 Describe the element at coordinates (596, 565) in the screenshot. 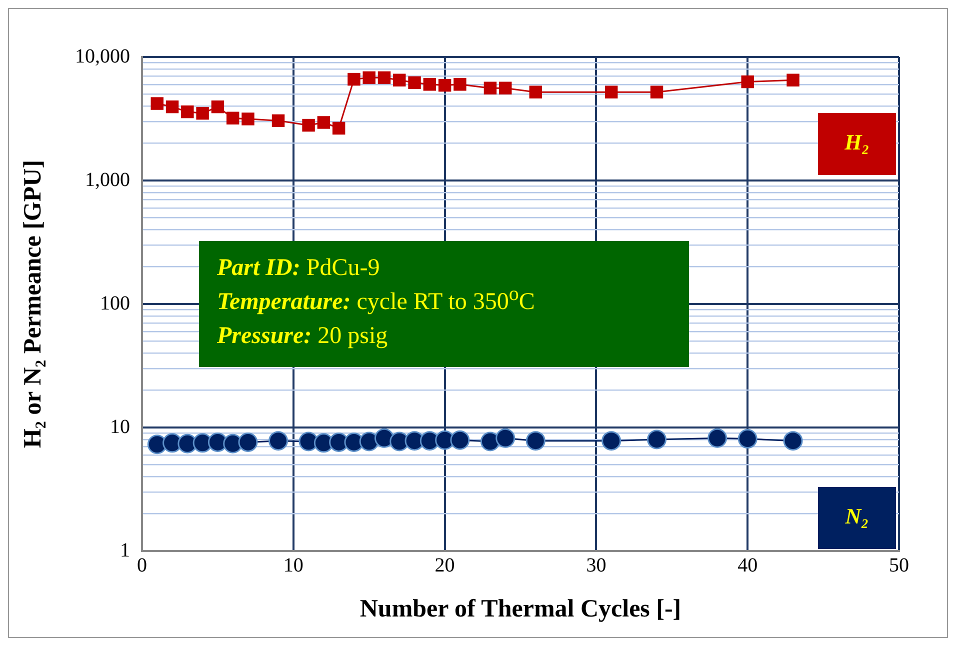

I see `x-tick-label: 30` at that location.